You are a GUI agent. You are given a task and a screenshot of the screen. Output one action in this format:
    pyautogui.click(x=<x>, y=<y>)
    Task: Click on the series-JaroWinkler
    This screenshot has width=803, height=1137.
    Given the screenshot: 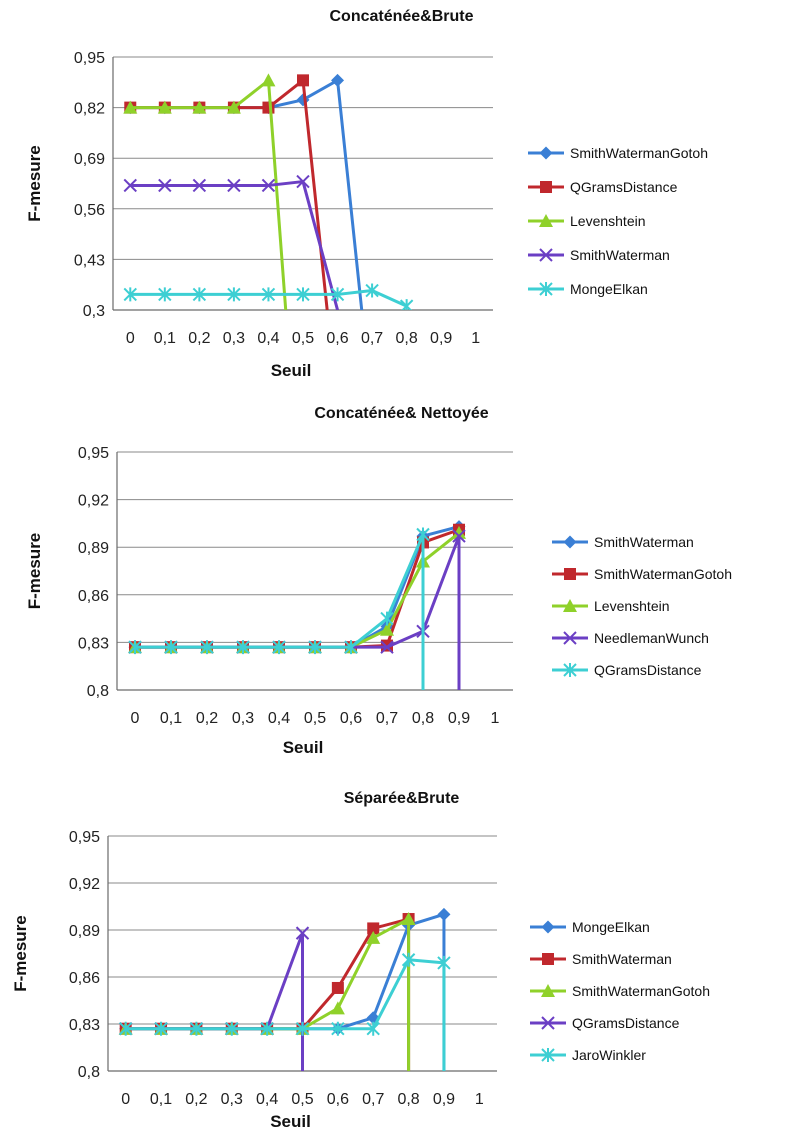 What is the action you would take?
    pyautogui.click(x=284, y=1011)
    